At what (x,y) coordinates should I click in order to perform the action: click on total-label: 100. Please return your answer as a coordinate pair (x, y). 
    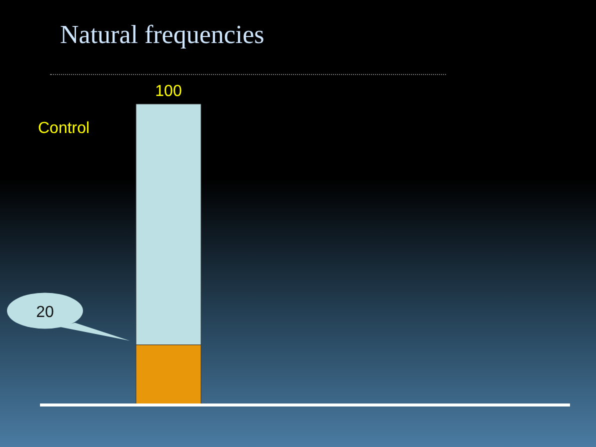
    Looking at the image, I should click on (168, 91).